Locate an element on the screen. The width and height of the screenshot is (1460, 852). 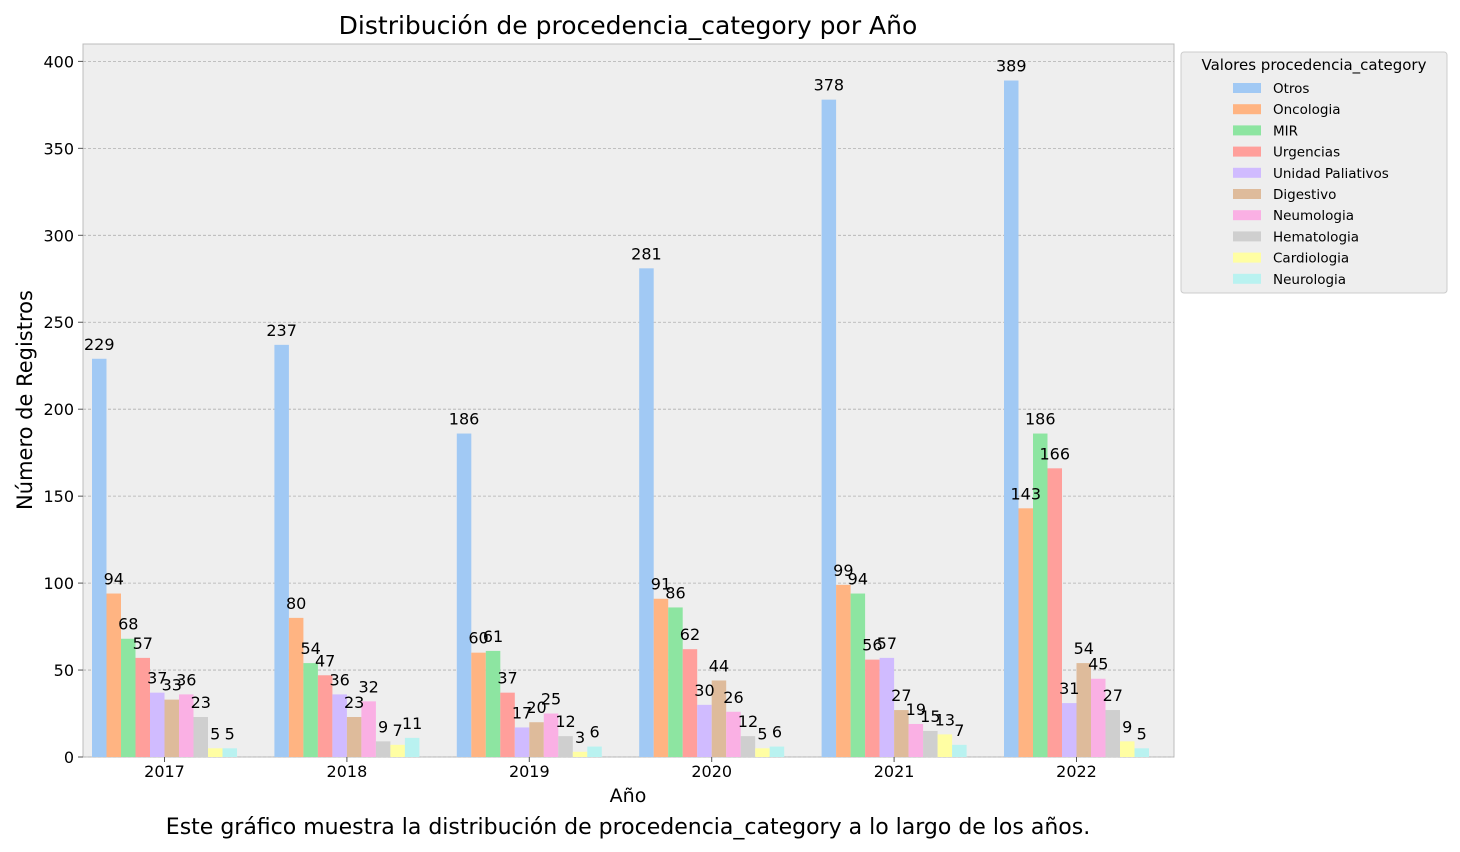
bar-value-label: 26 is located at coordinates (733, 697).